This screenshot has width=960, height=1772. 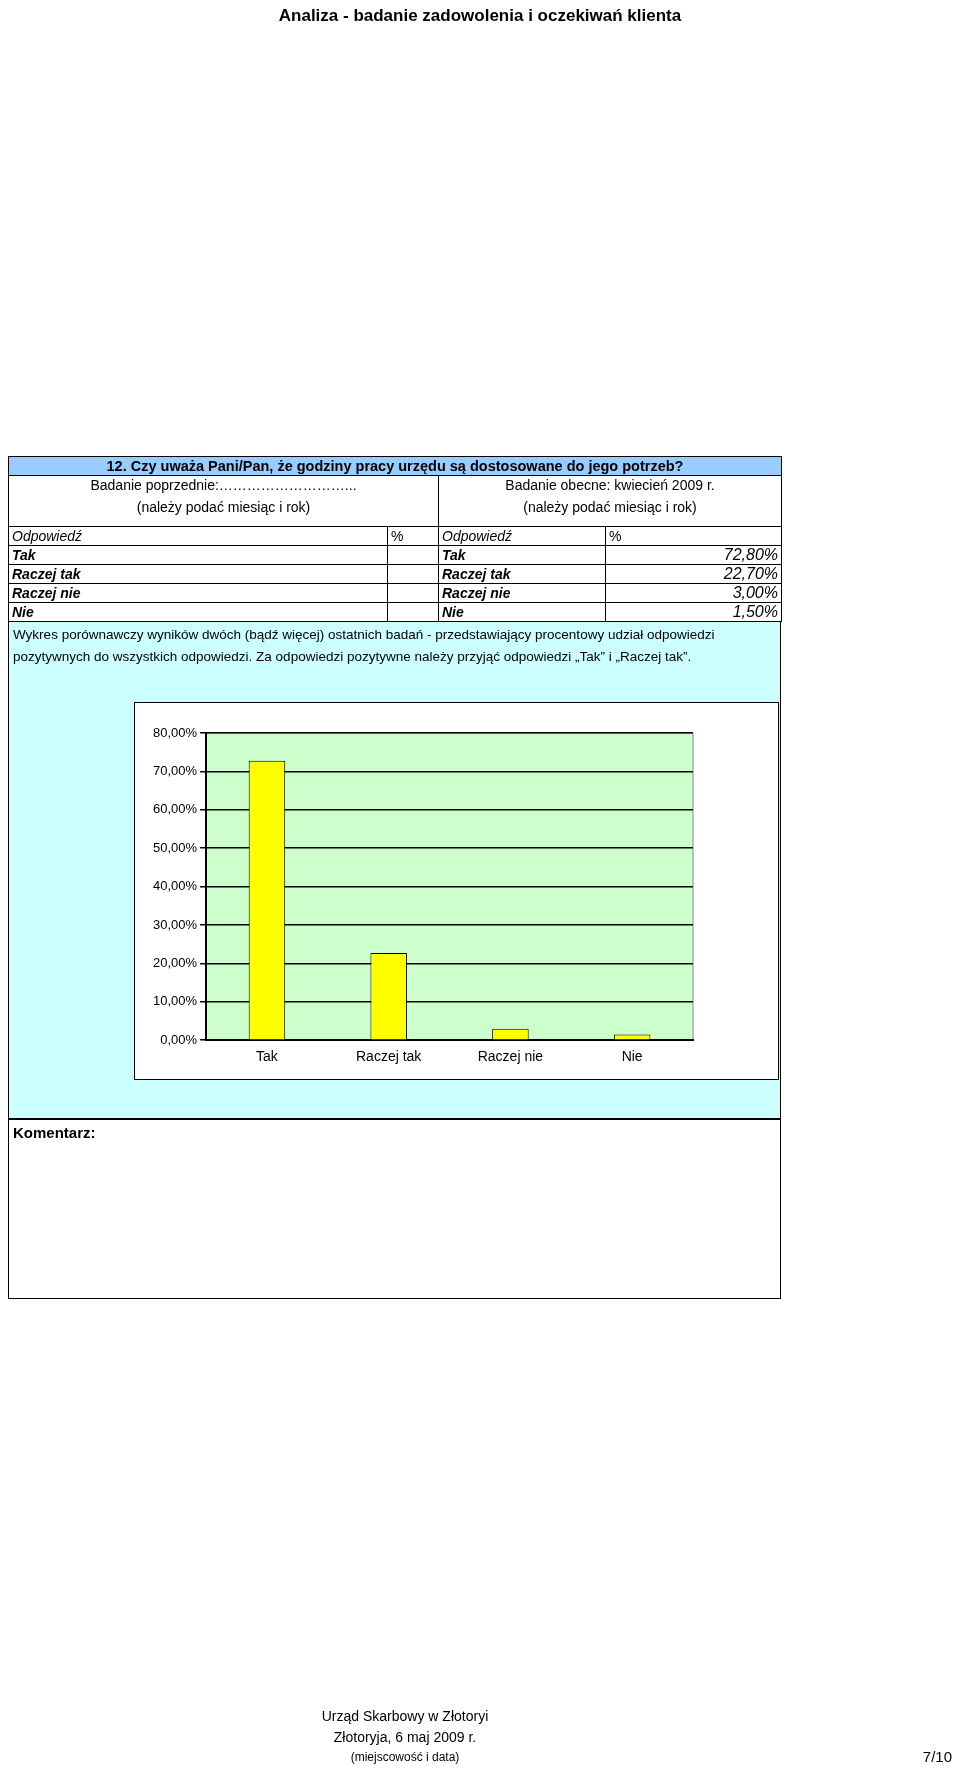 I want to click on y-tick-label: 0,00%, so click(x=179, y=1039).